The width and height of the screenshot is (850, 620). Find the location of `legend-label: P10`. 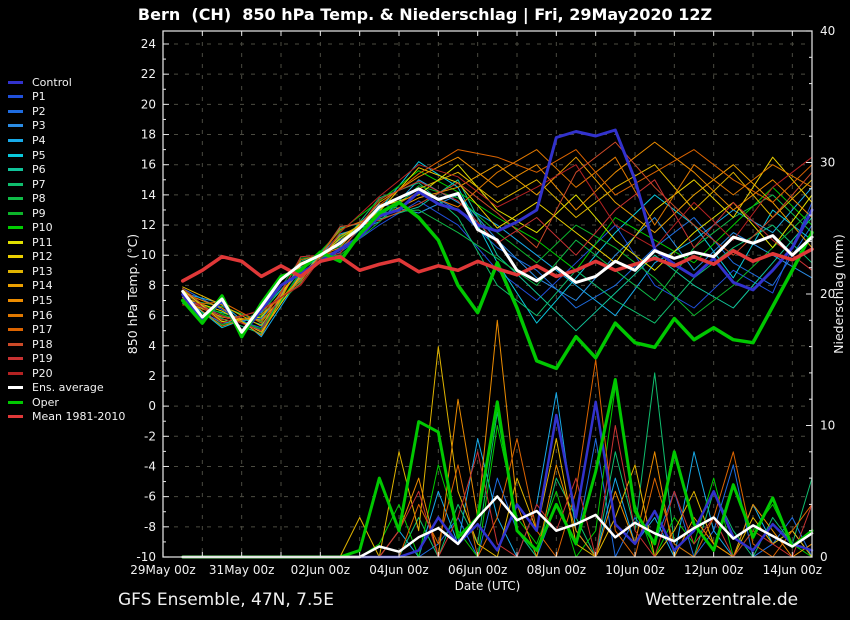

legend-label: P10 is located at coordinates (42, 228).